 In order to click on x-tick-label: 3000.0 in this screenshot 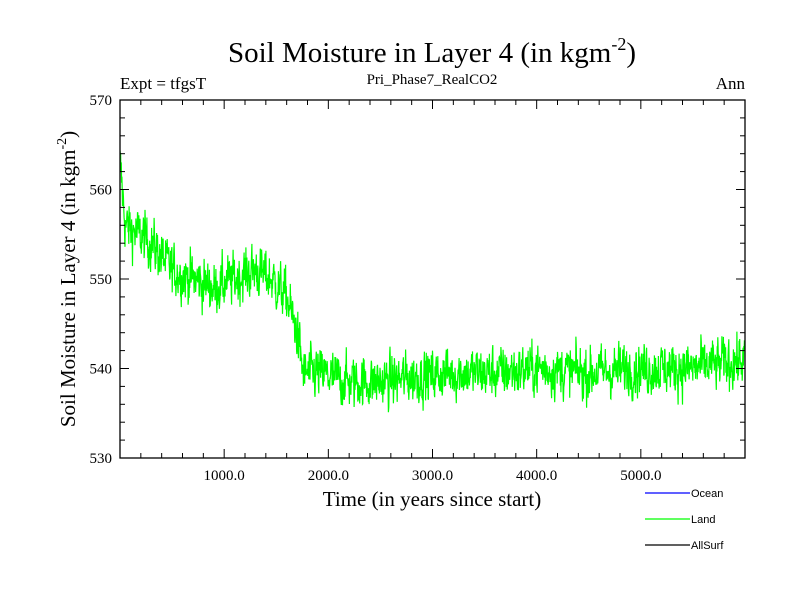, I will do `click(432, 476)`.